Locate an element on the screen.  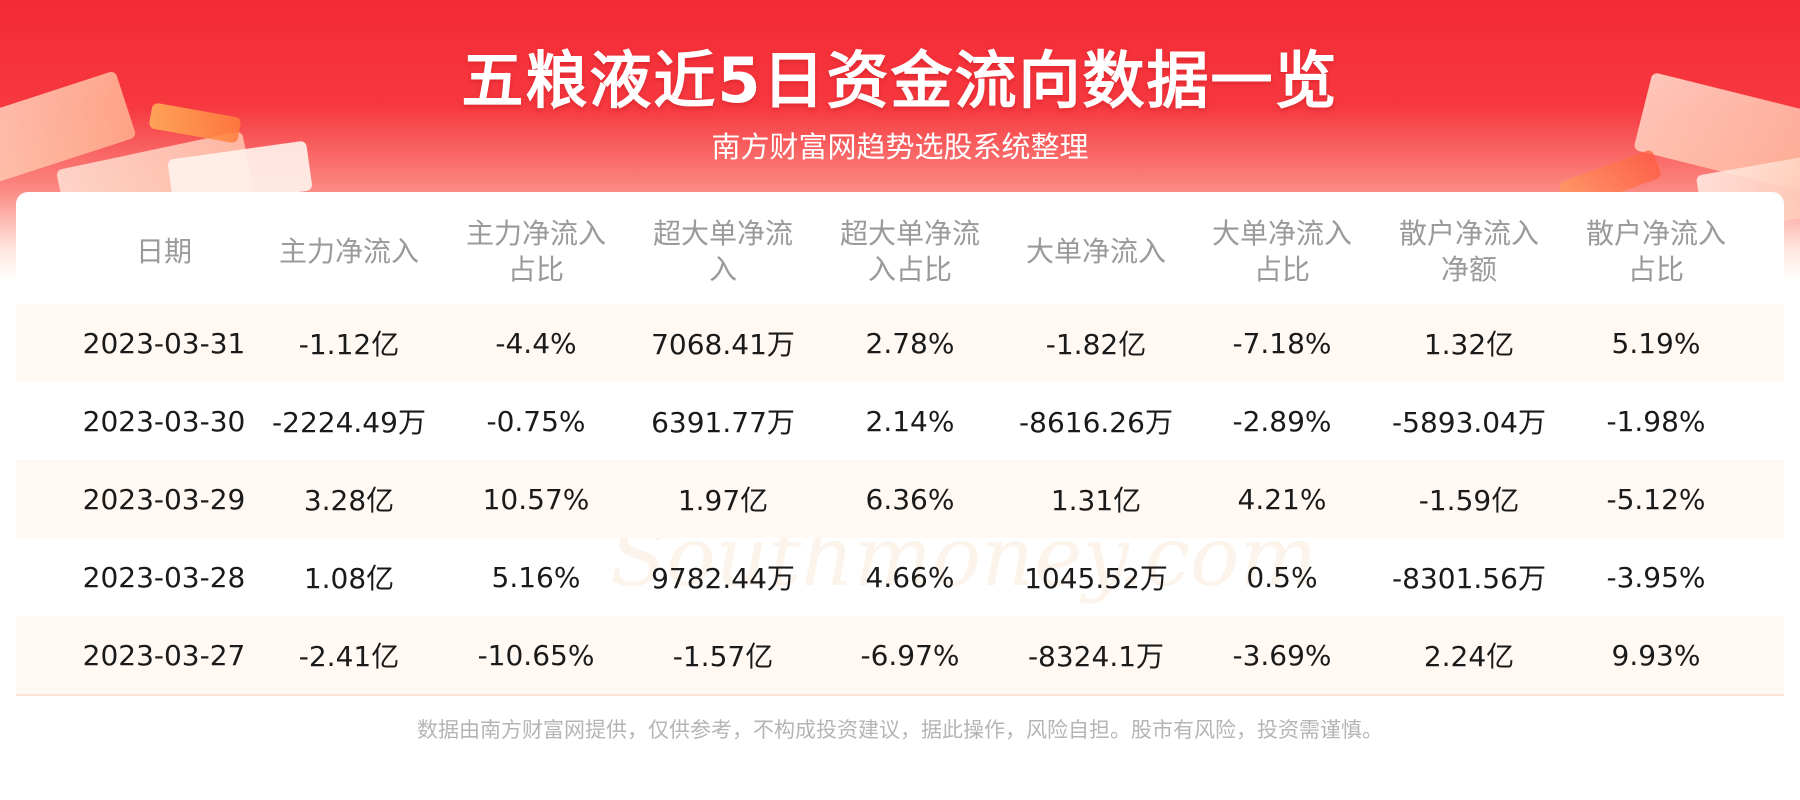
cell-retail-ratio: -1.98% is located at coordinates (1656, 421).